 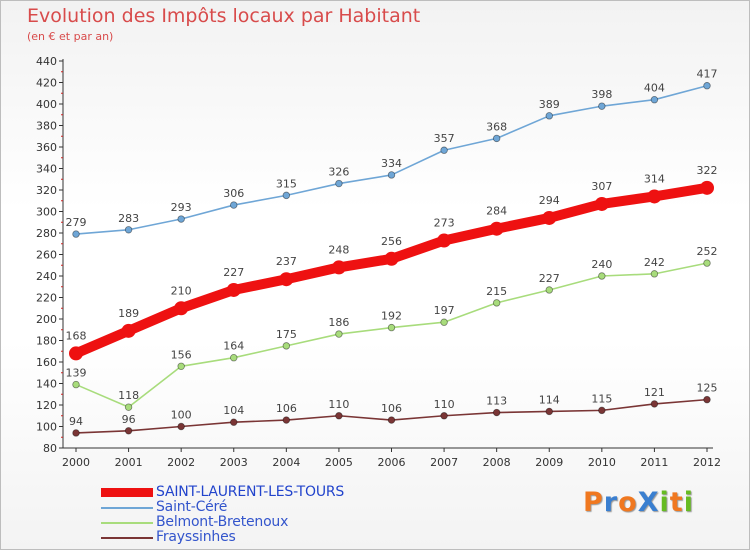 I want to click on y-tick-label: 180, so click(x=46, y=341).